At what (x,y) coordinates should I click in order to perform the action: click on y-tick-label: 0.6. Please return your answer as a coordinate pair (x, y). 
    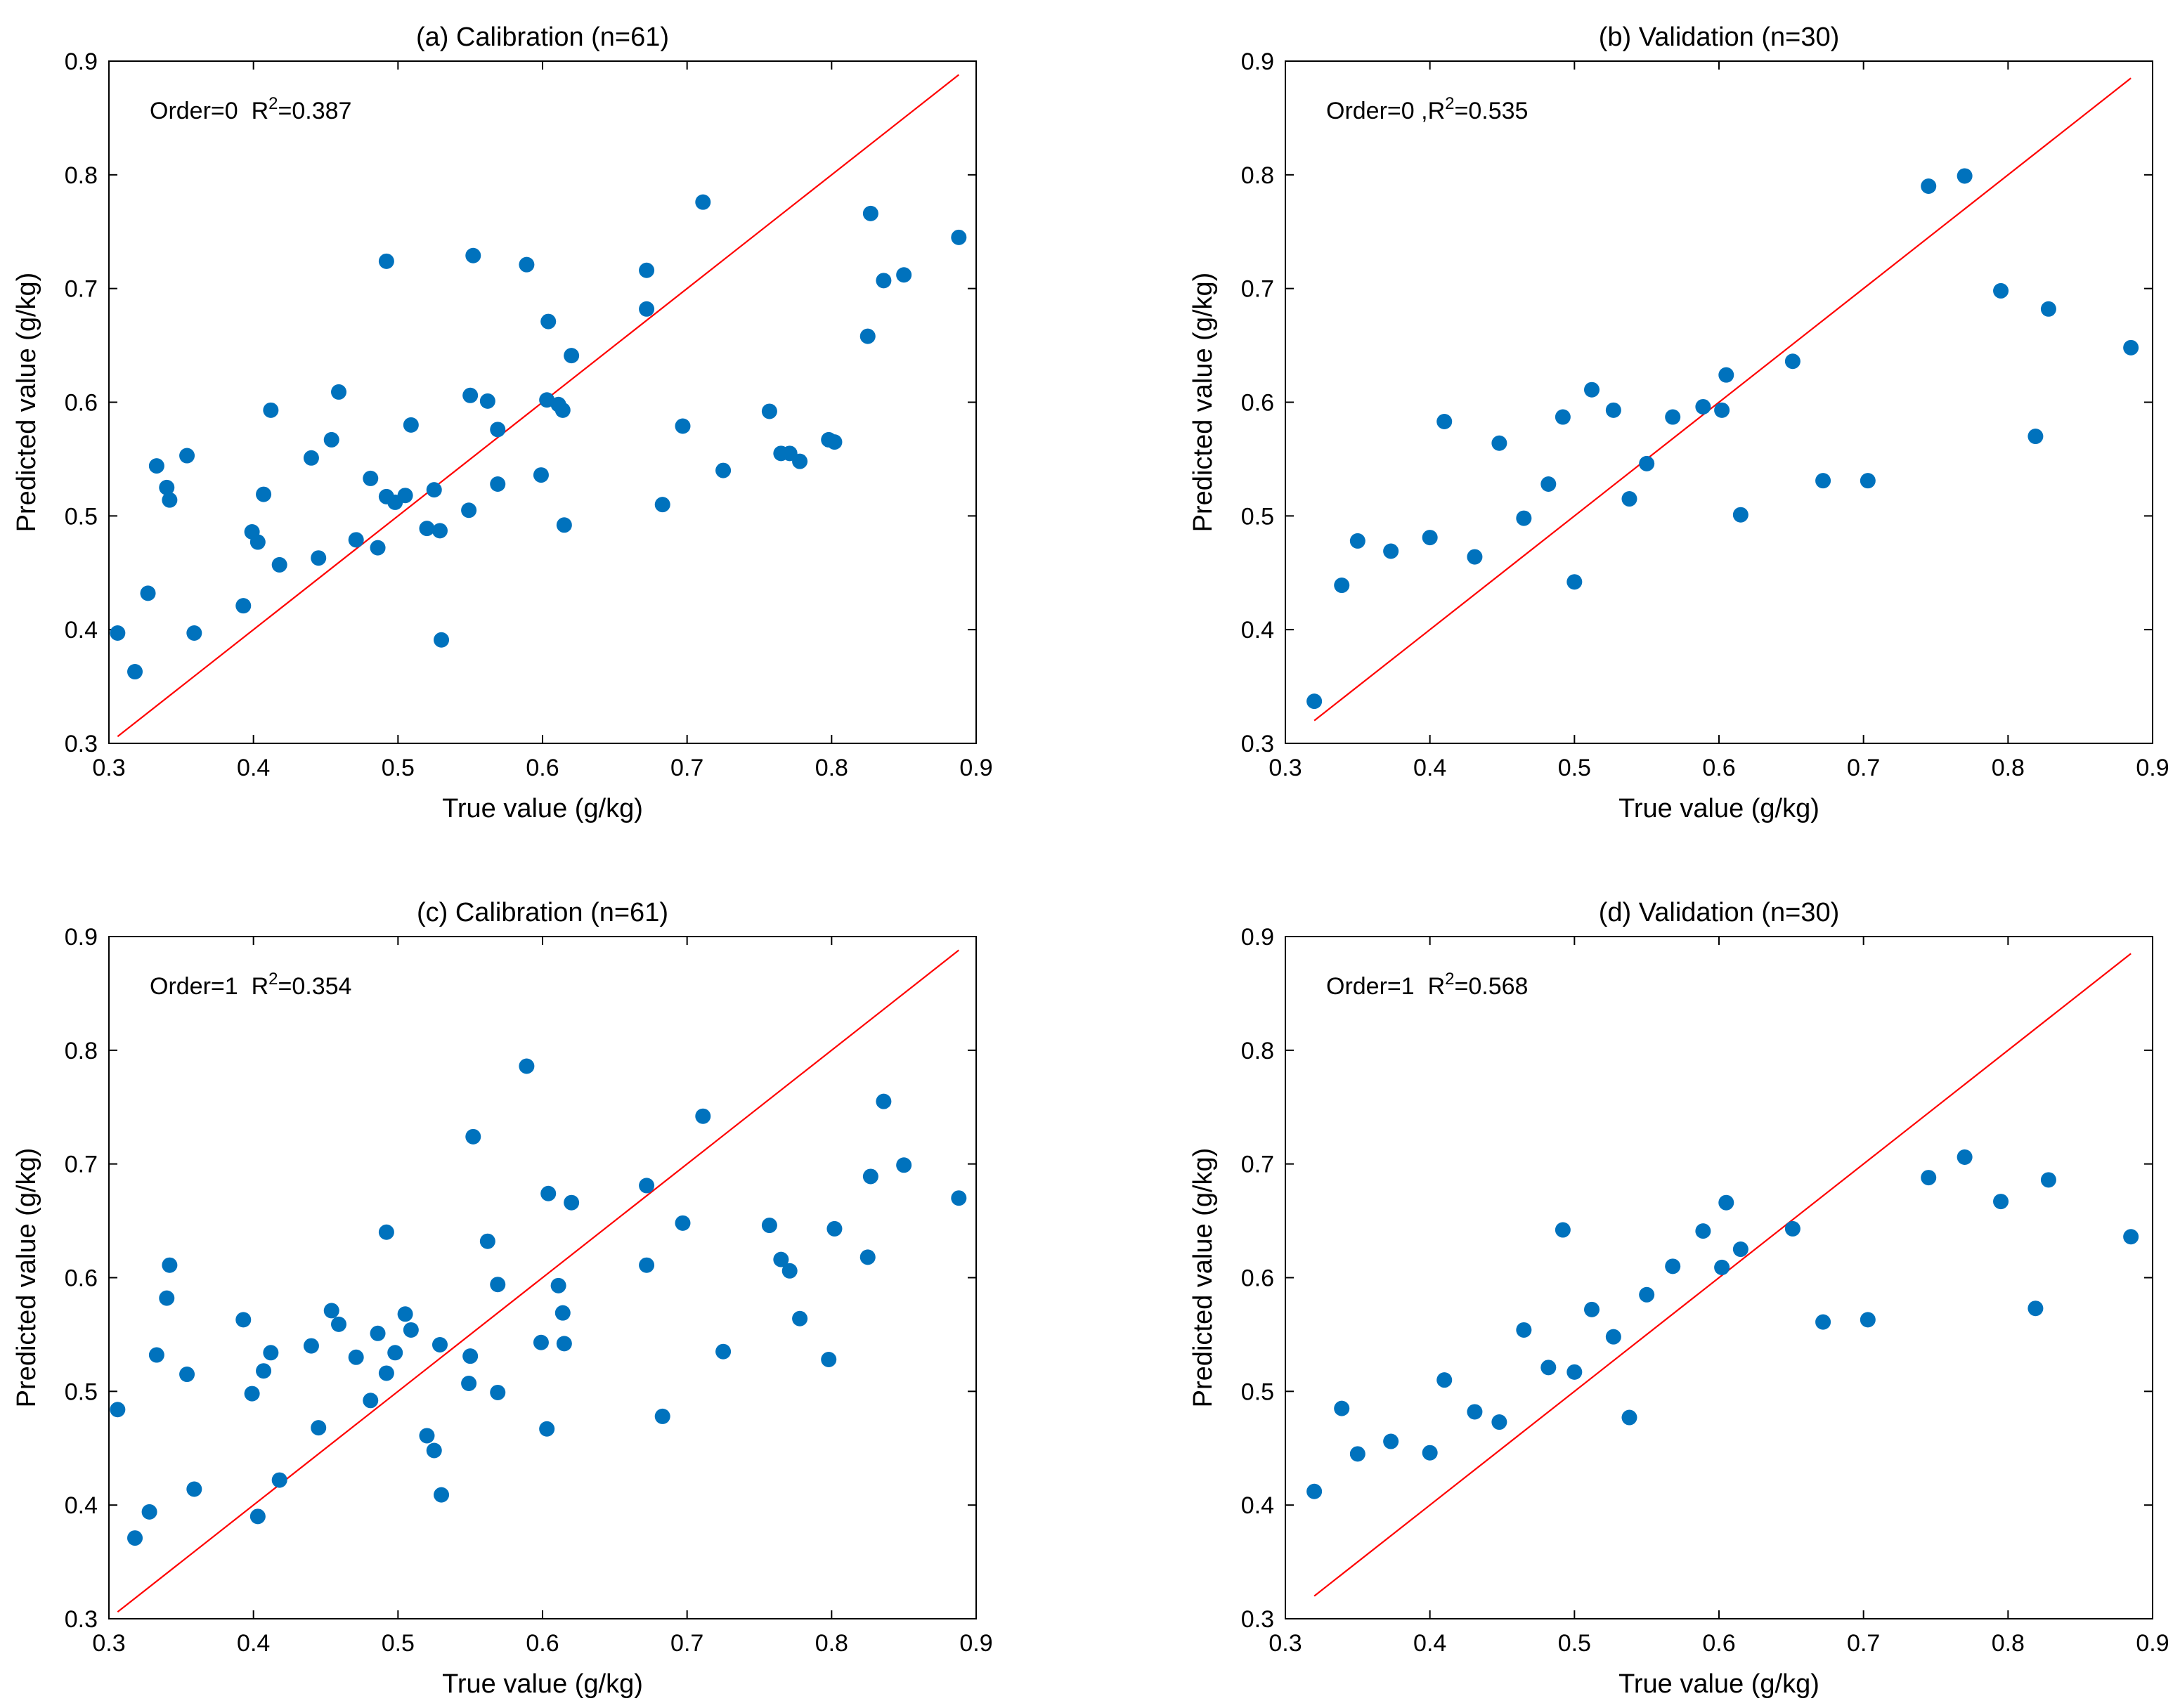
    Looking at the image, I should click on (1257, 403).